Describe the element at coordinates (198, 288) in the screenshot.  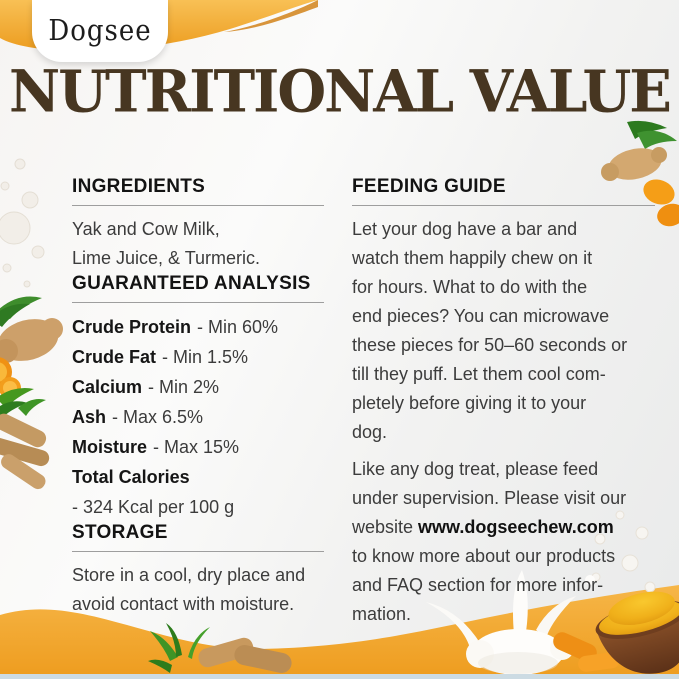
I see `analysis-heading: GUARANTEED ANALYSIS` at that location.